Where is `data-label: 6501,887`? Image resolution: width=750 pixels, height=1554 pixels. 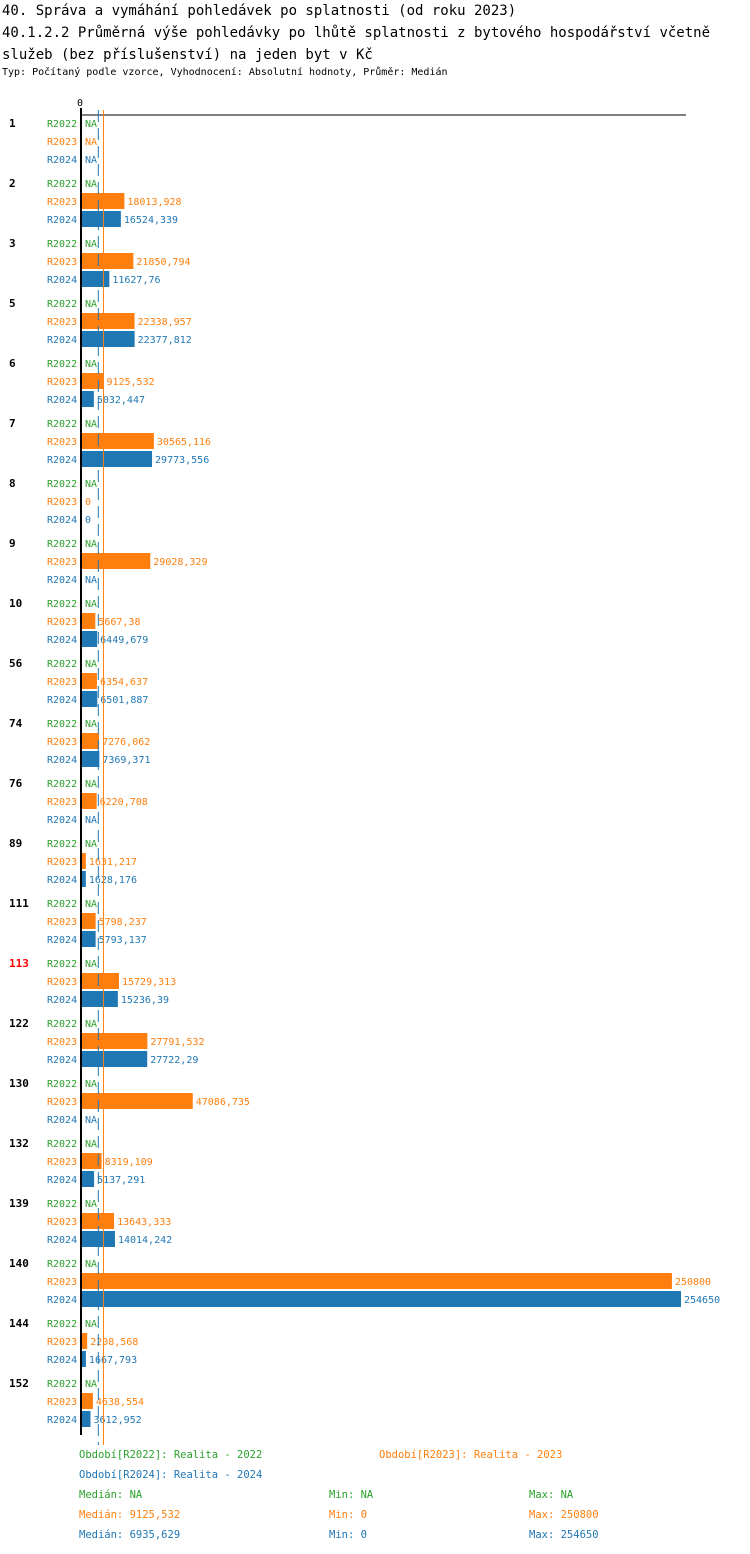
data-label: 6501,887 is located at coordinates (124, 700).